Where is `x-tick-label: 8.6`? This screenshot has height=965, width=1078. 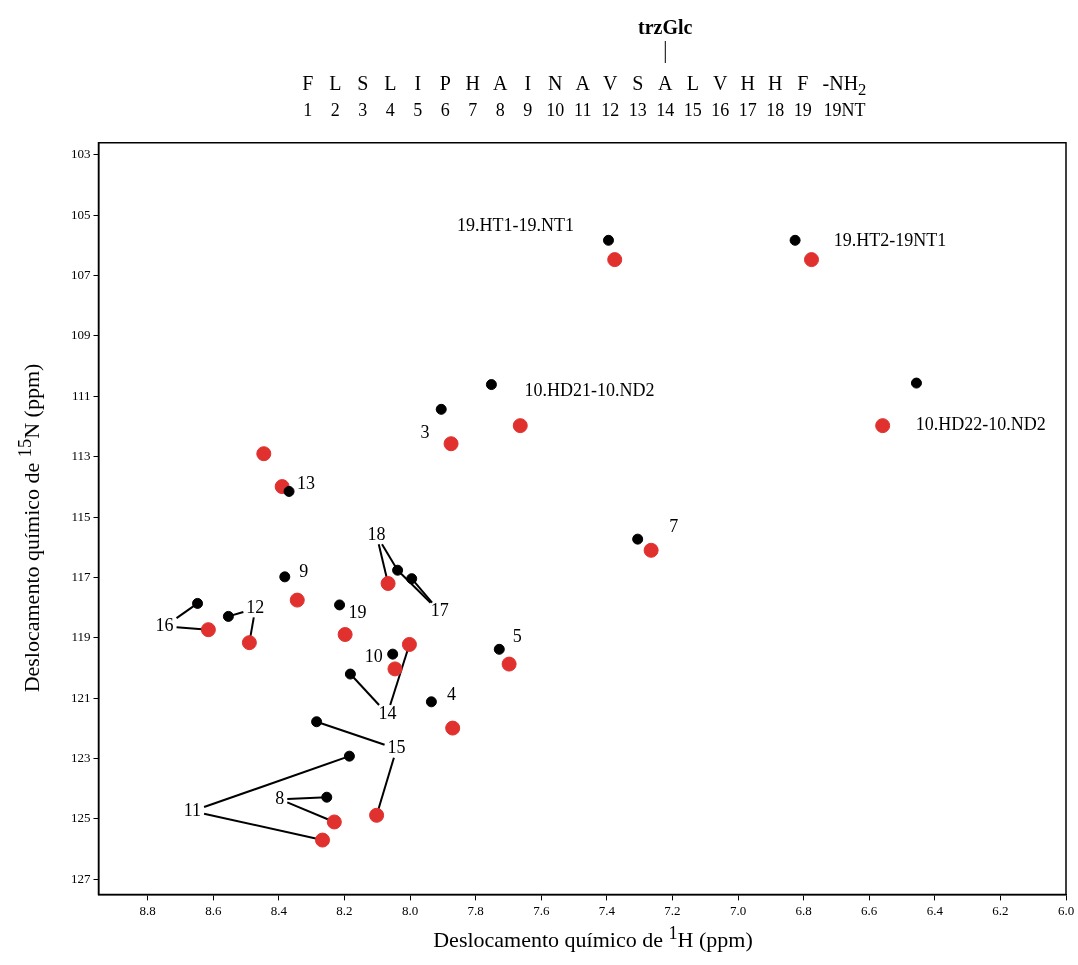 x-tick-label: 8.6 is located at coordinates (213, 910).